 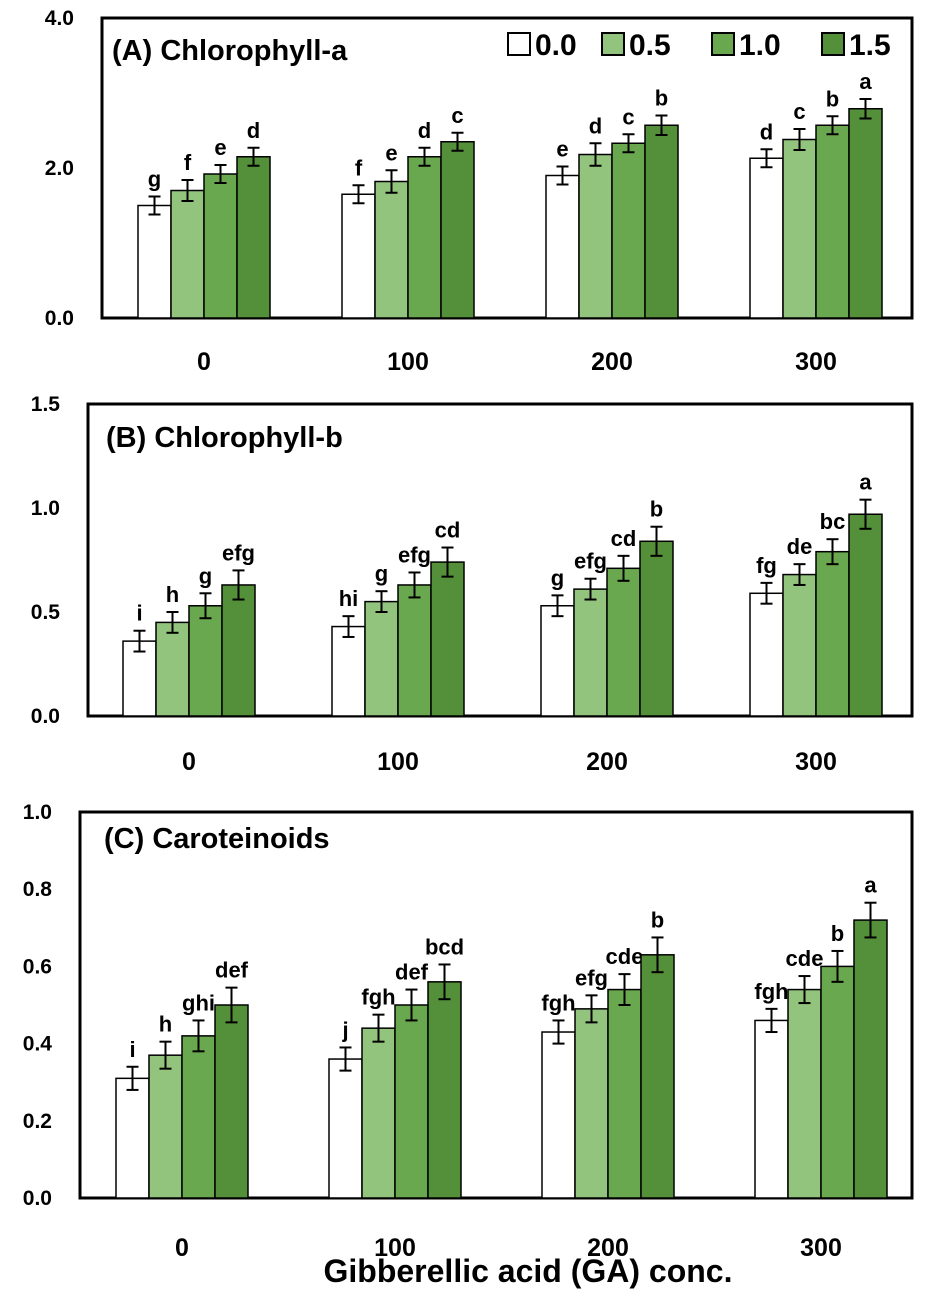 What do you see at coordinates (217, 839) in the screenshot?
I see `chart-title: (C) Caroteinoids` at bounding box center [217, 839].